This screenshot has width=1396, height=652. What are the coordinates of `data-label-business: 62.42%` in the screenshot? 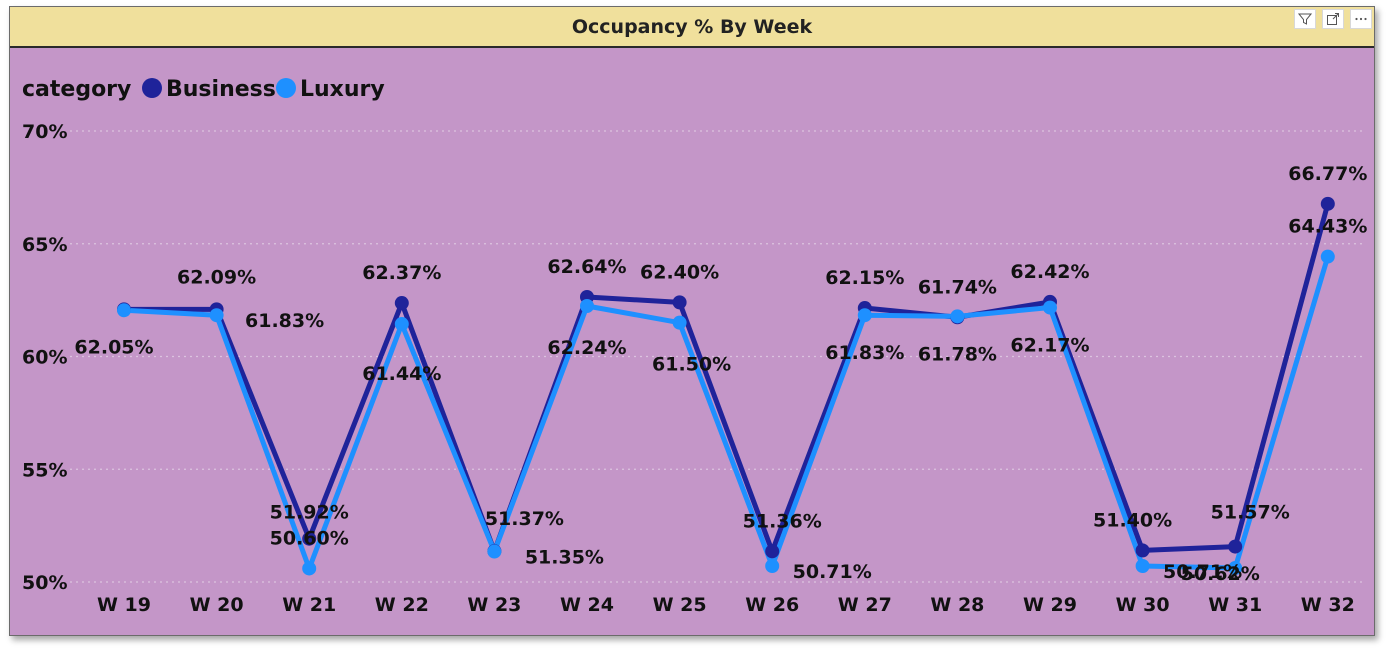 It's located at (1049, 272).